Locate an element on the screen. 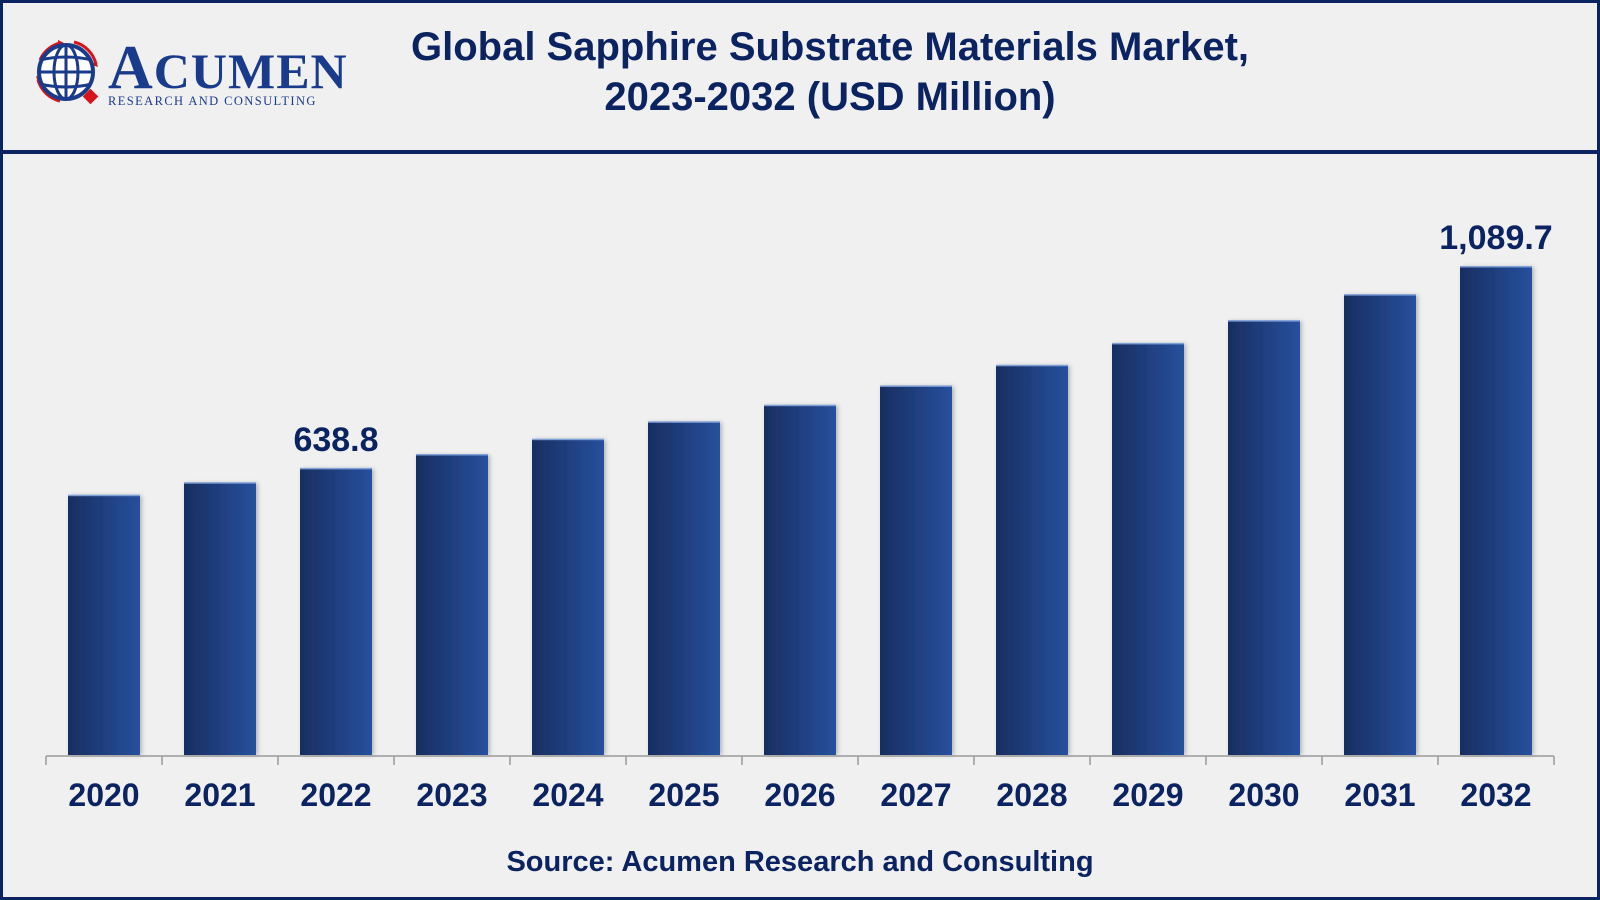  bar-2024 is located at coordinates (568, 597).